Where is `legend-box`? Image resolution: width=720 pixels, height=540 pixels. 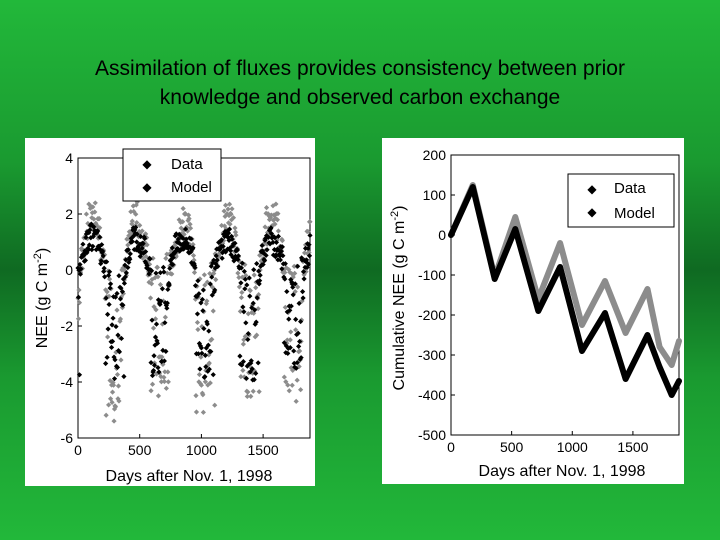 legend-box is located at coordinates (621, 200).